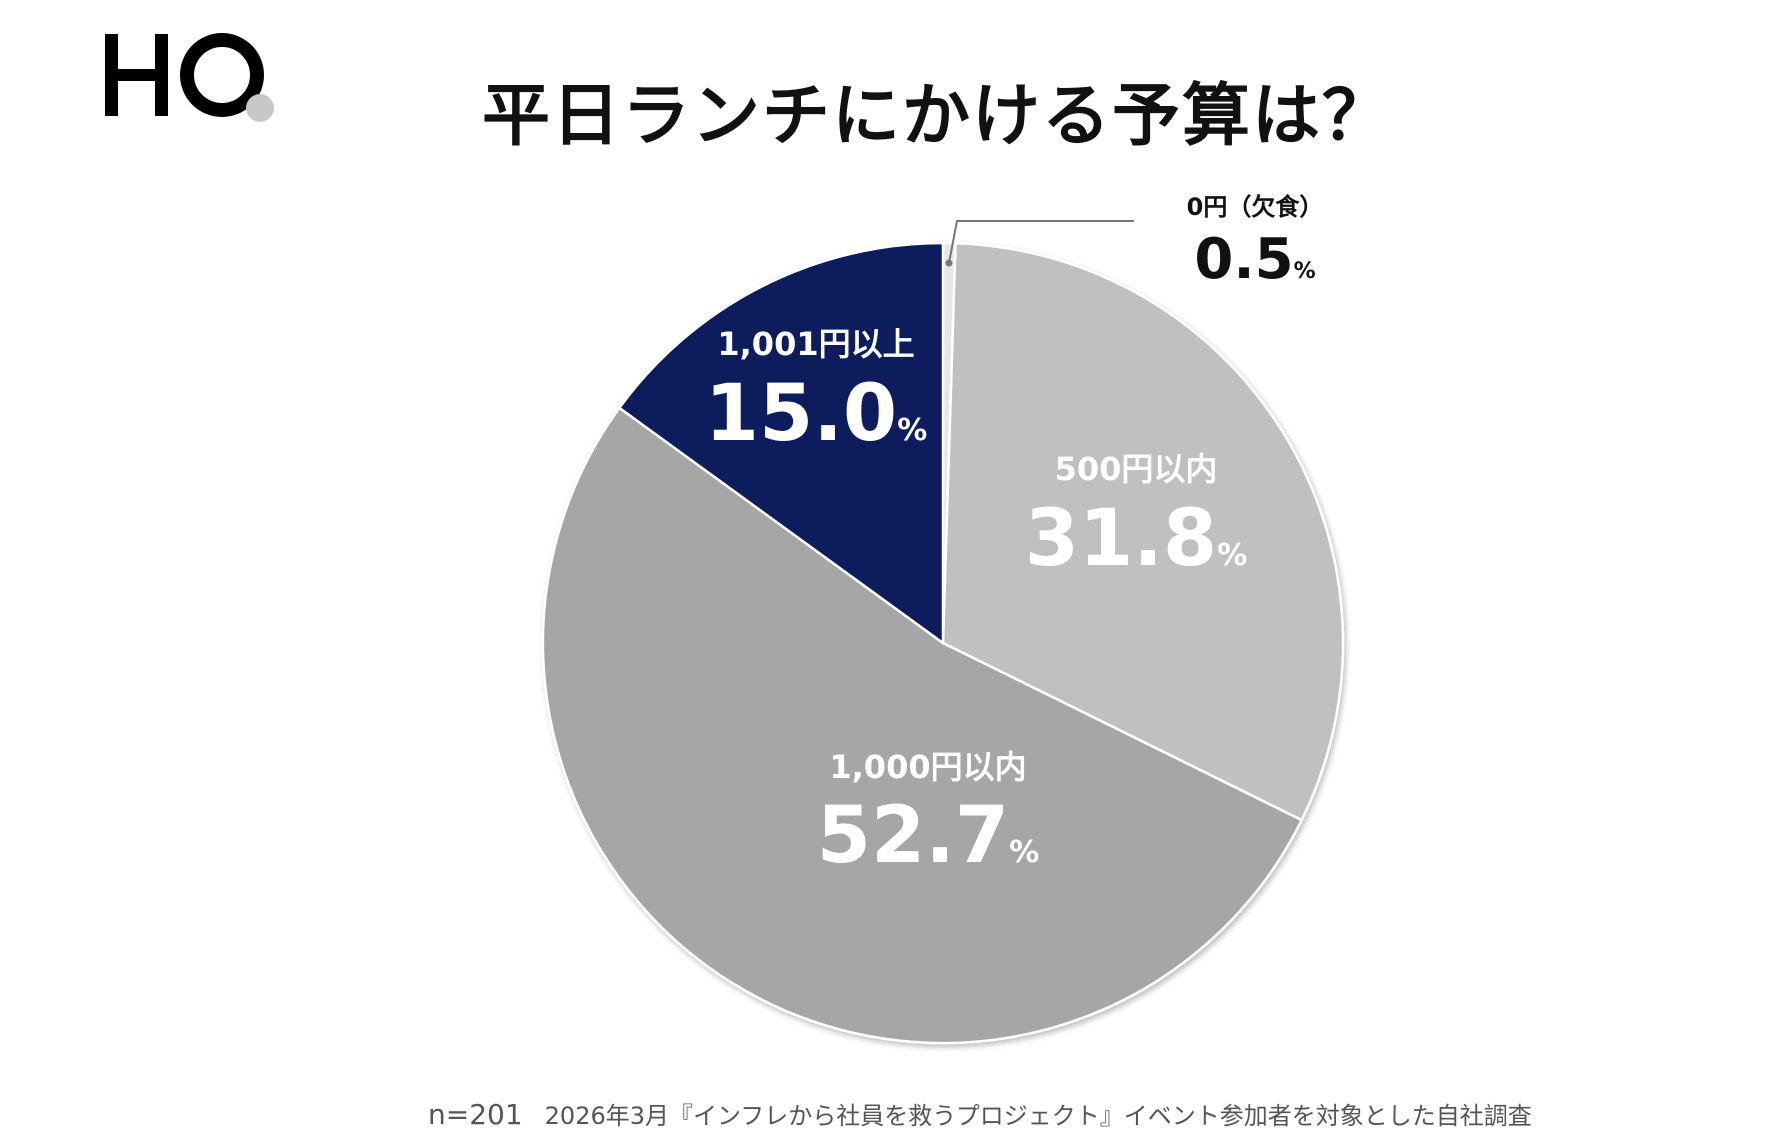 The width and height of the screenshot is (1782, 1148). Describe the element at coordinates (927, 767) in the screenshot. I see `slice-category-label: 1,000円以内` at that location.